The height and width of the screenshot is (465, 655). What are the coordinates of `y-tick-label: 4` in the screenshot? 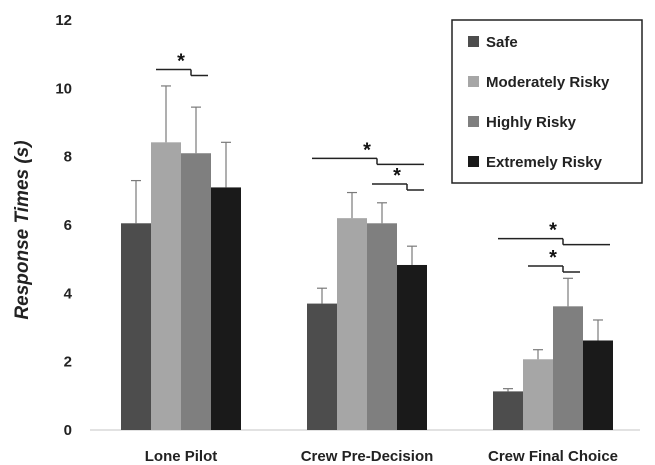 It's located at (68, 293).